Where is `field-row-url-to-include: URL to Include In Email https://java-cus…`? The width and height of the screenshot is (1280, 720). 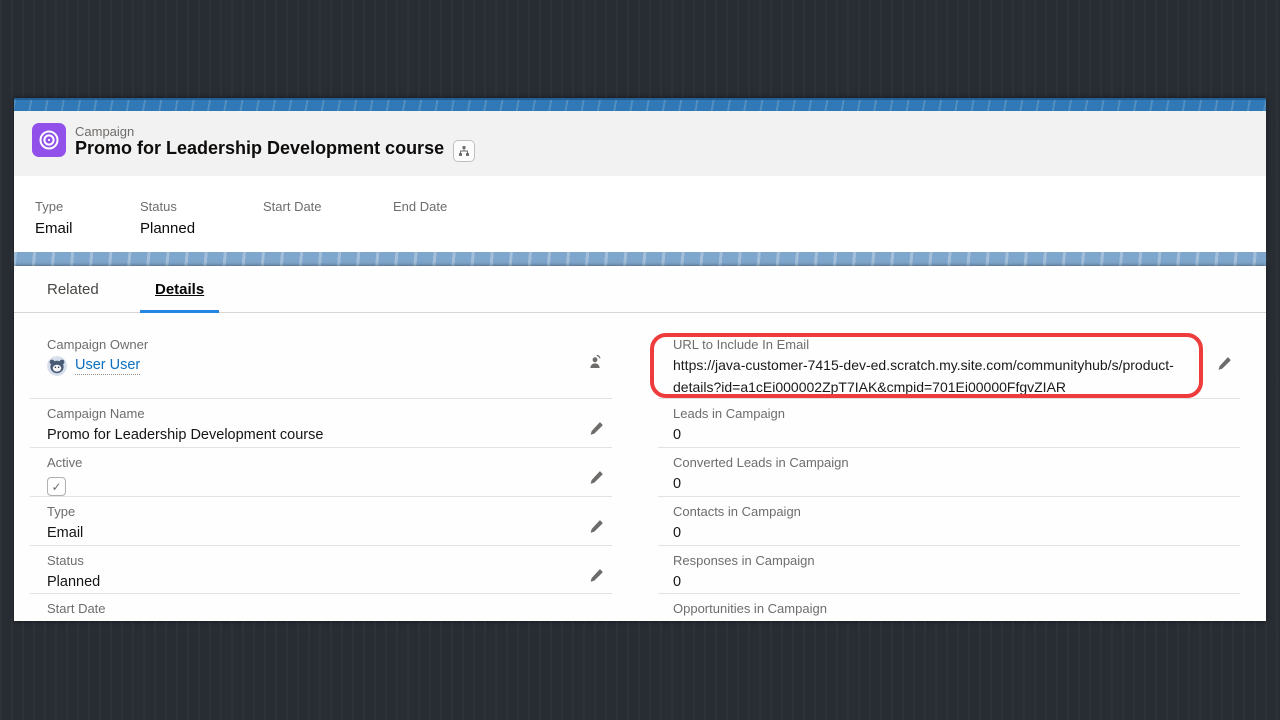 field-row-url-to-include: URL to Include In Email https://java-cus… is located at coordinates (945, 356).